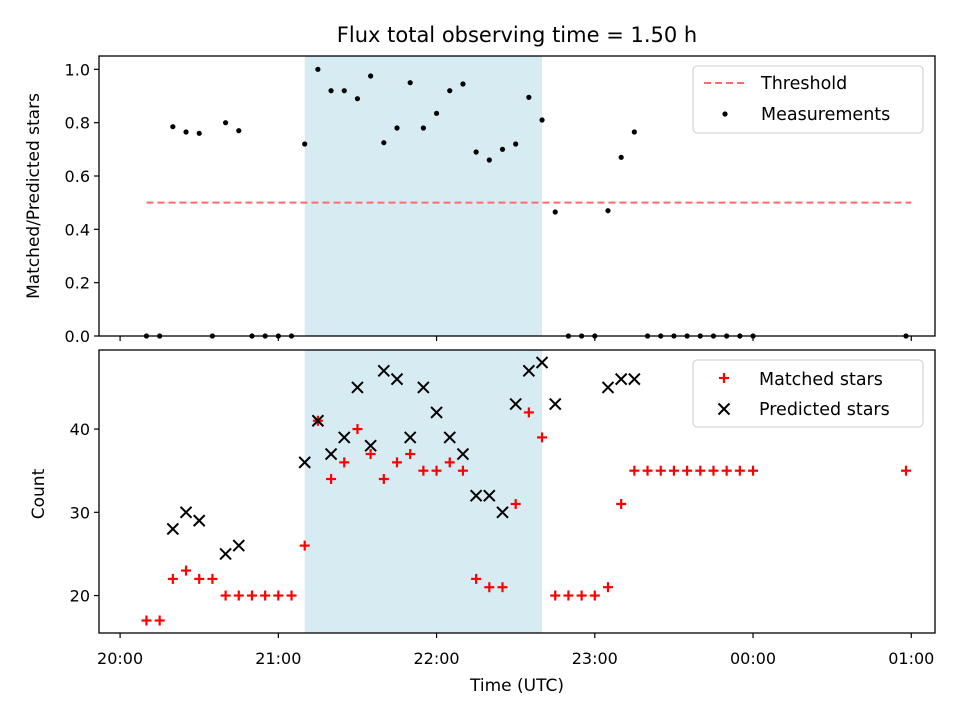 The image size is (960, 720). What do you see at coordinates (34, 196) in the screenshot?
I see `ratio-panel-y-label: Matched/Predicted stars` at bounding box center [34, 196].